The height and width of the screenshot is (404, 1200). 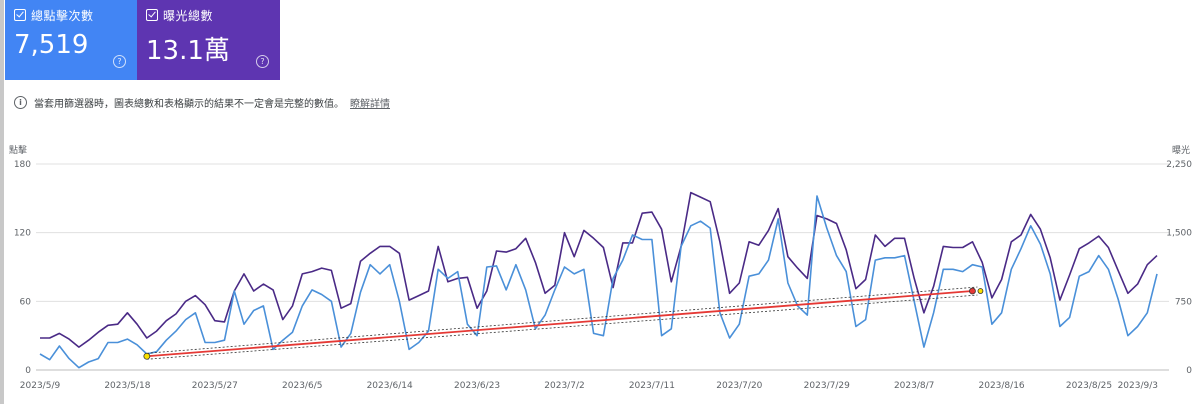 What do you see at coordinates (28, 371) in the screenshot?
I see `left-tick-label: 0` at bounding box center [28, 371].